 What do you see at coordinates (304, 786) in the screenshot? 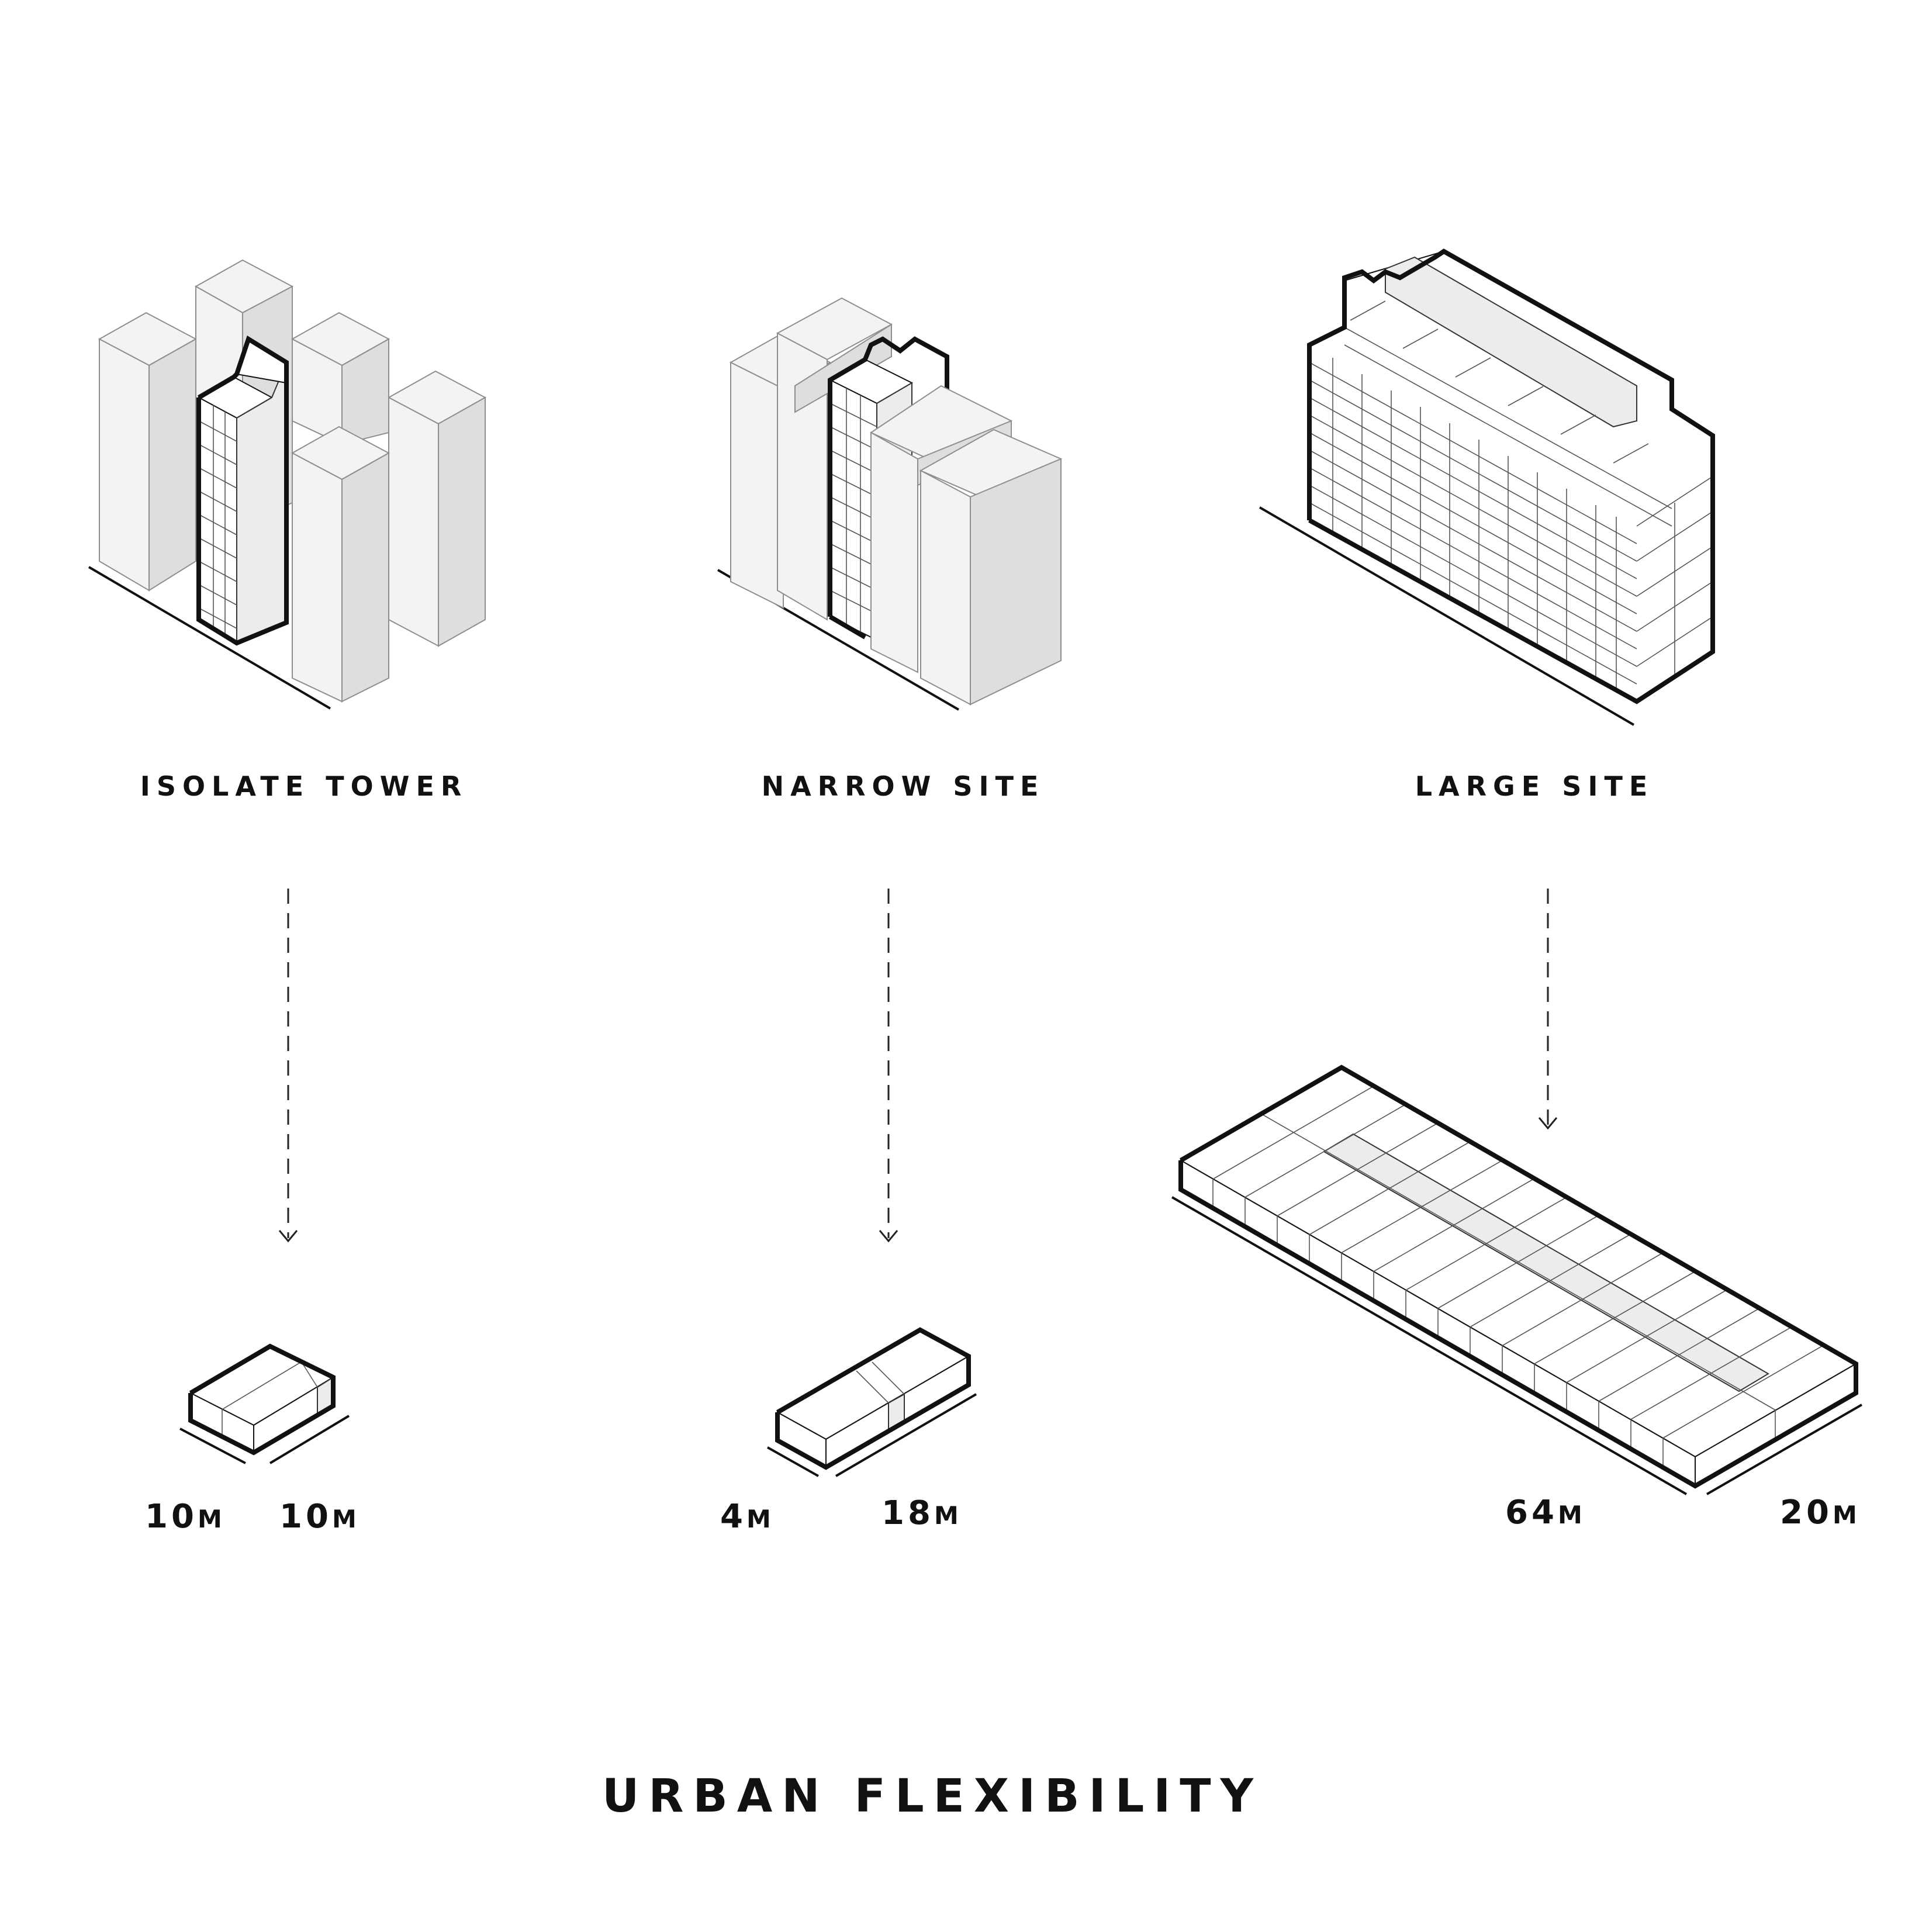
I see `case-title-isolate-tower: ISOLATE TOWER` at bounding box center [304, 786].